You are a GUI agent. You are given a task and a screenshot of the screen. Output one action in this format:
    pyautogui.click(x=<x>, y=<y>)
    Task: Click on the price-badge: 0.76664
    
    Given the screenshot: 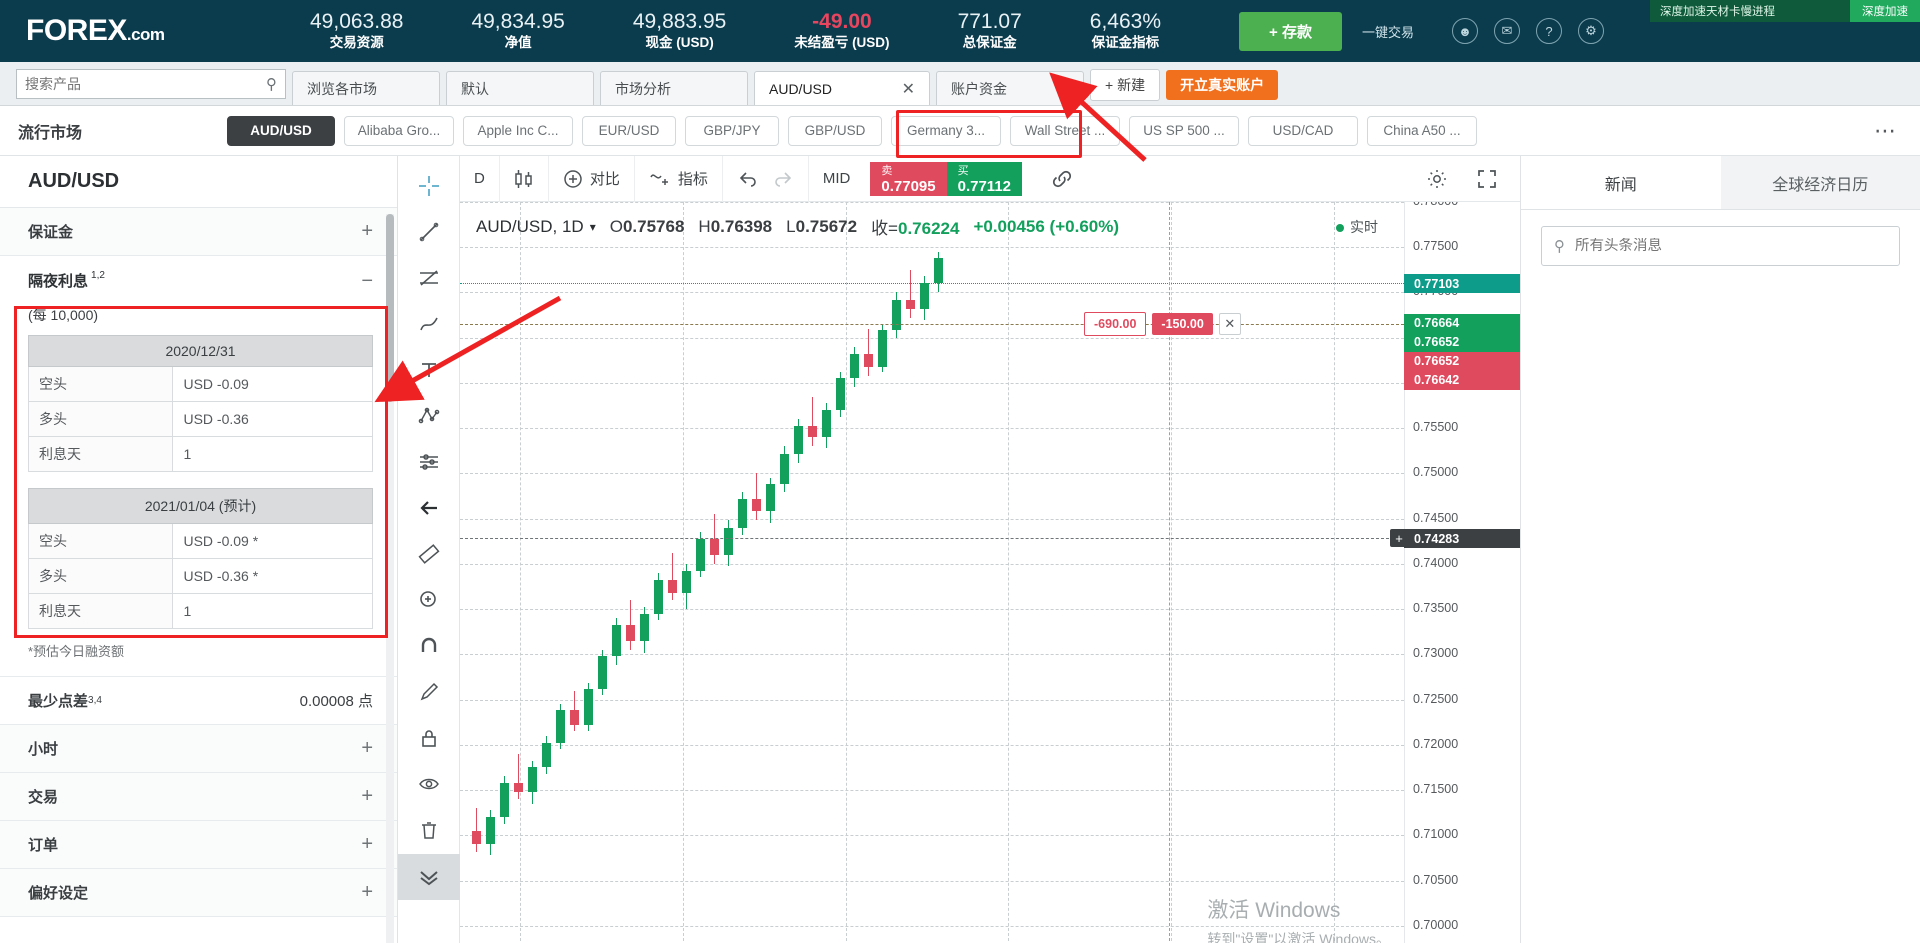 What is the action you would take?
    pyautogui.click(x=1462, y=323)
    